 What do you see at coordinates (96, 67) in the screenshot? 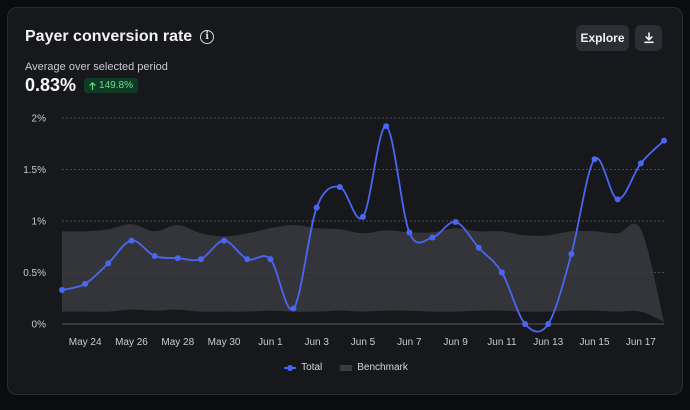
I see `summary-subtitle: Average over selected period` at bounding box center [96, 67].